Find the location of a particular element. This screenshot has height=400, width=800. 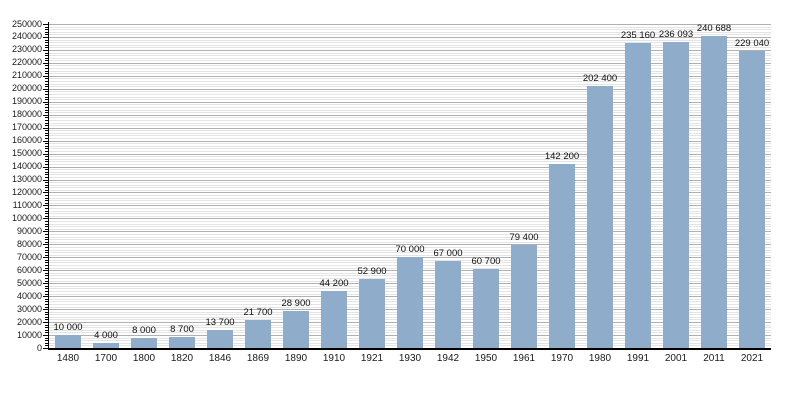

x-axis-tick-label: 1890 is located at coordinates (296, 358).